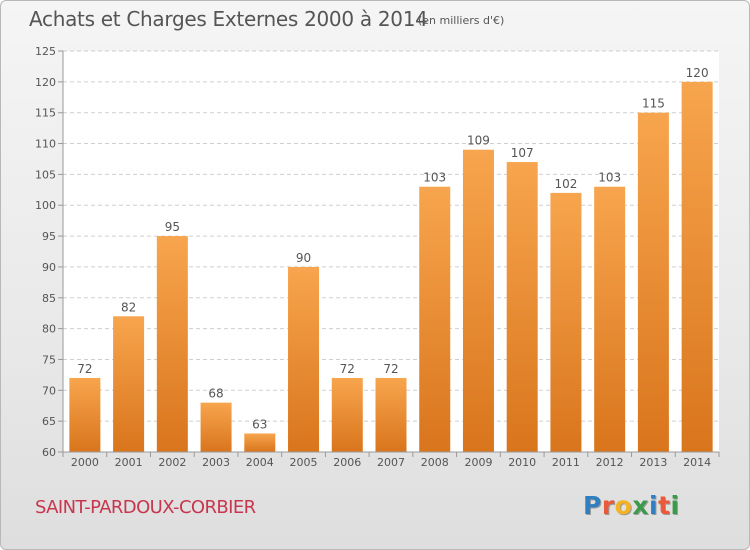  I want to click on proxiti-logo: Proxiti, so click(631, 505).